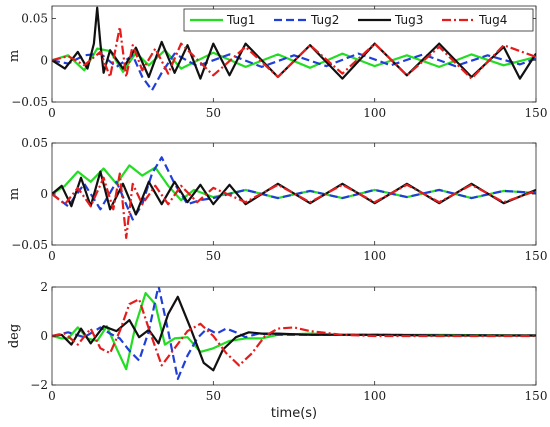 This screenshot has height=427, width=550. I want to click on legend-label-tug2: Tug2, so click(324, 20).